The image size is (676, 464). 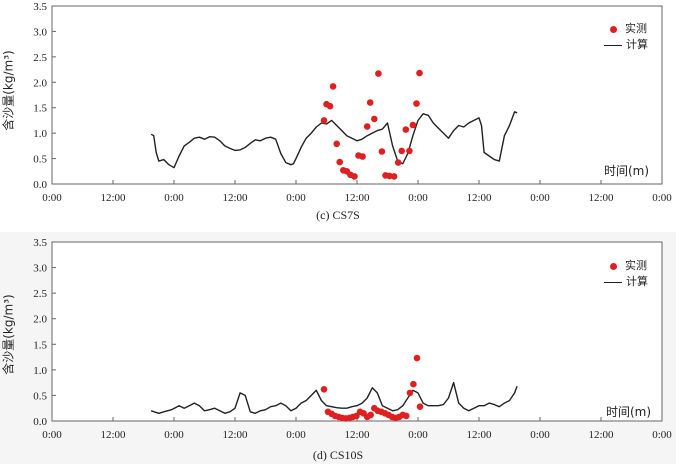 What do you see at coordinates (338, 215) in the screenshot?
I see `chart-caption: (c) CS7S` at bounding box center [338, 215].